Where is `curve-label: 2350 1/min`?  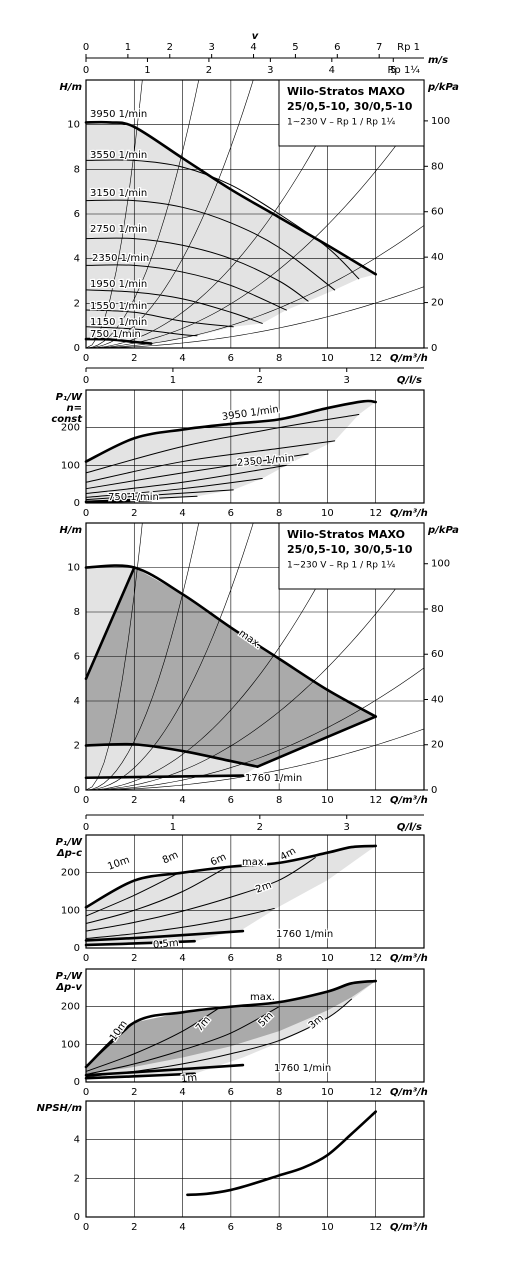
curve-label: 2350 1/min is located at coordinates (120, 258).